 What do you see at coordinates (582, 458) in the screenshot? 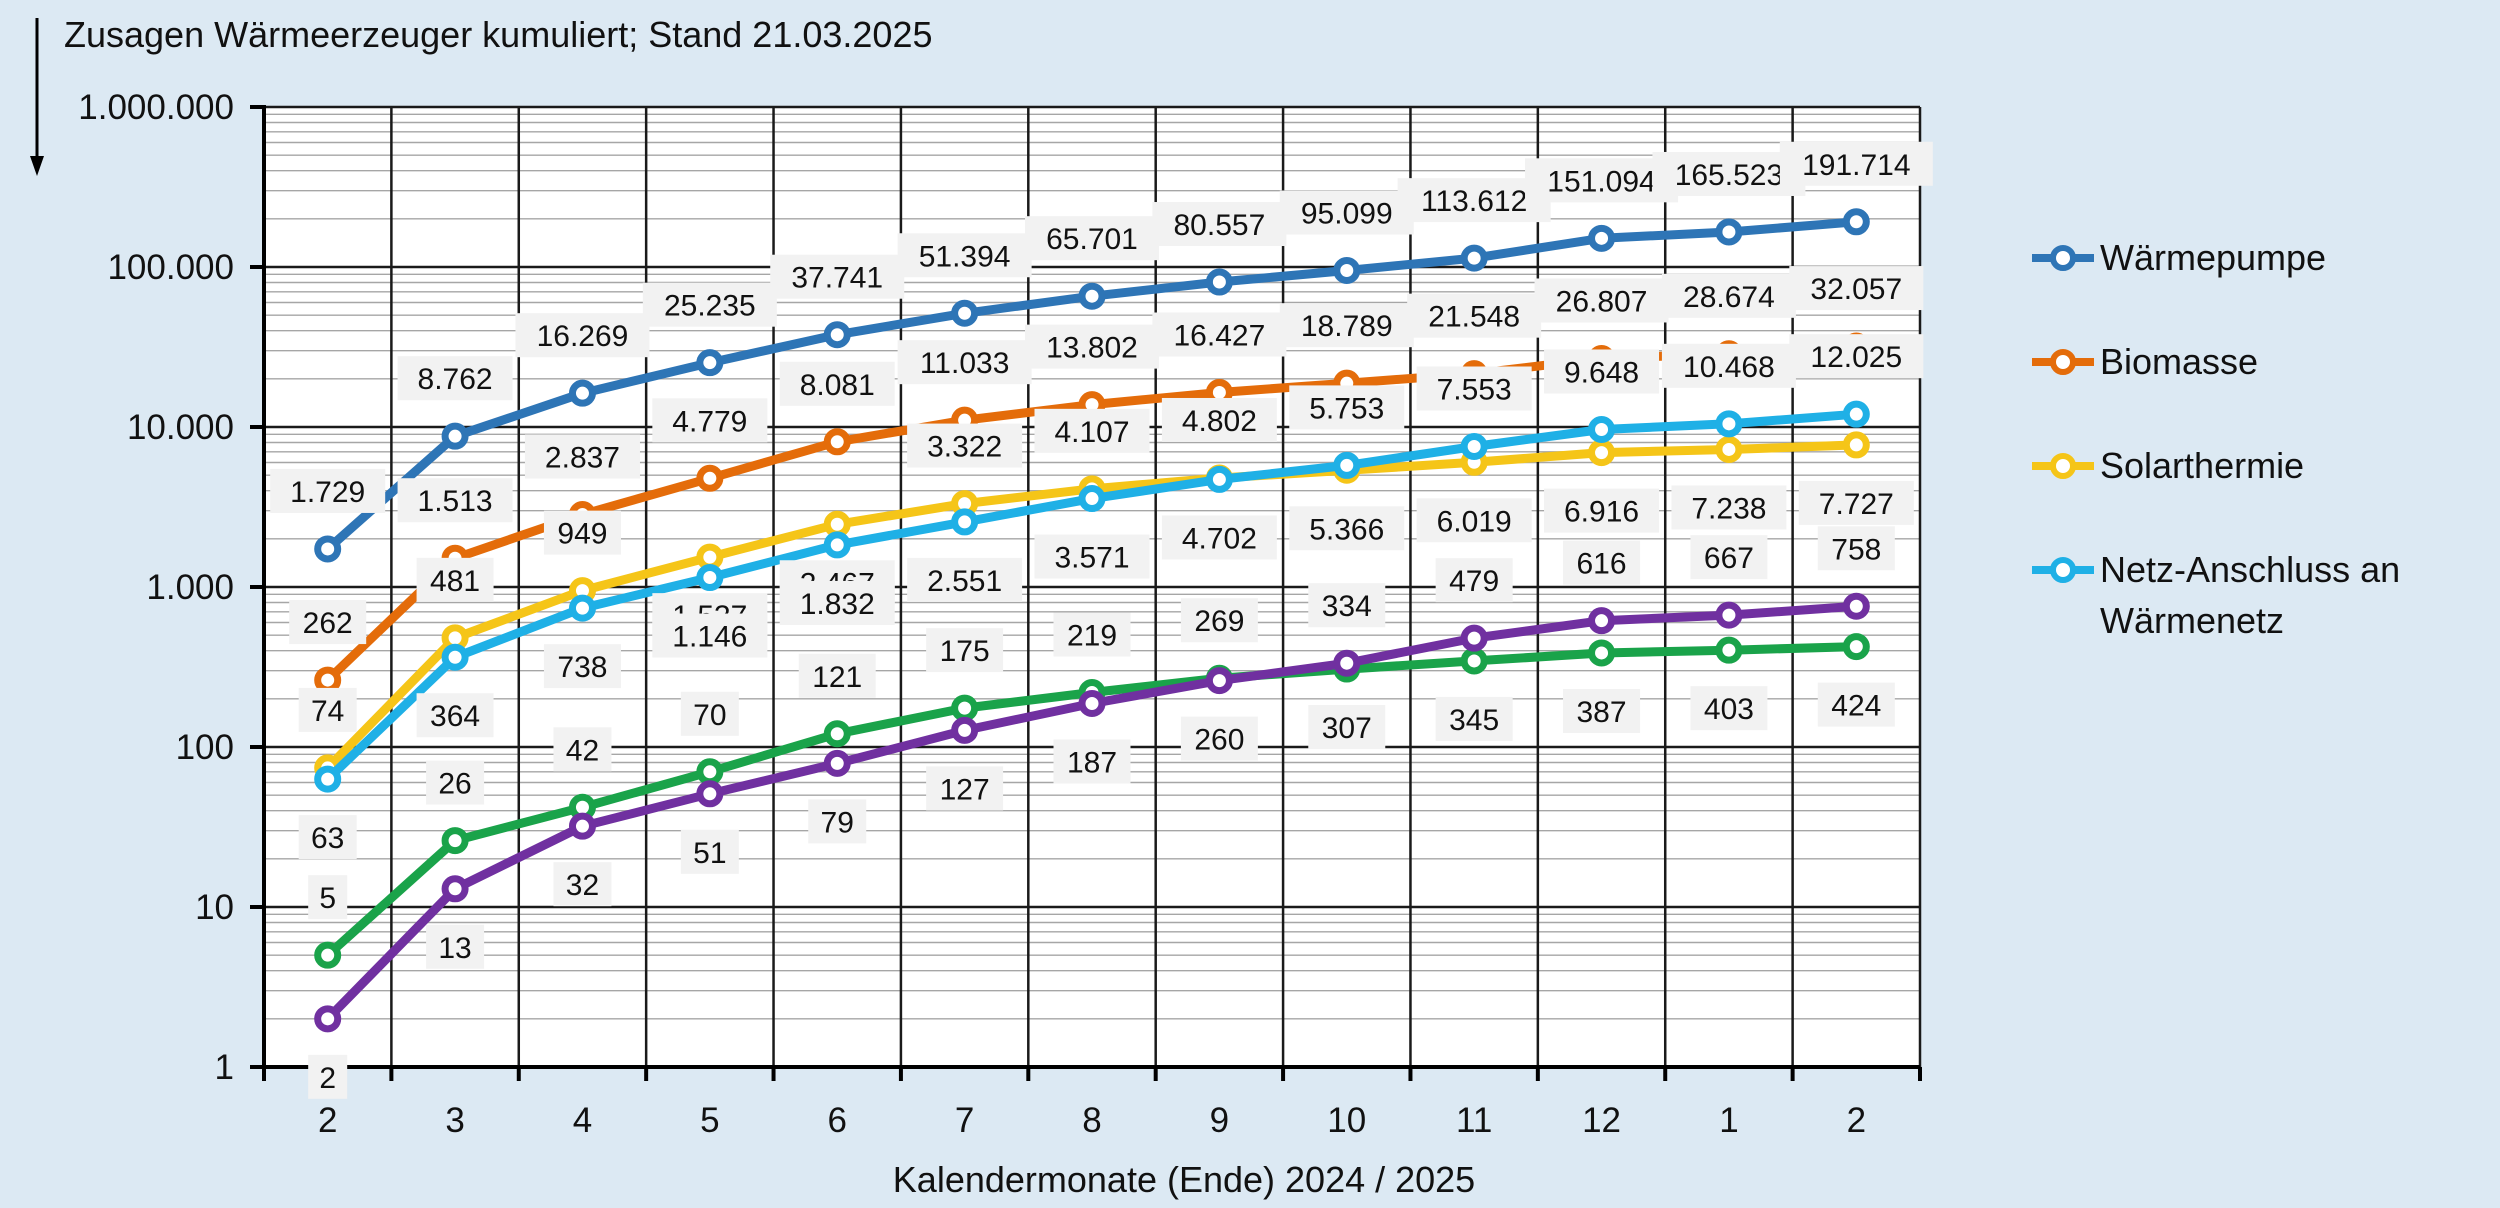
I see `data-label: 2.837` at bounding box center [582, 458].